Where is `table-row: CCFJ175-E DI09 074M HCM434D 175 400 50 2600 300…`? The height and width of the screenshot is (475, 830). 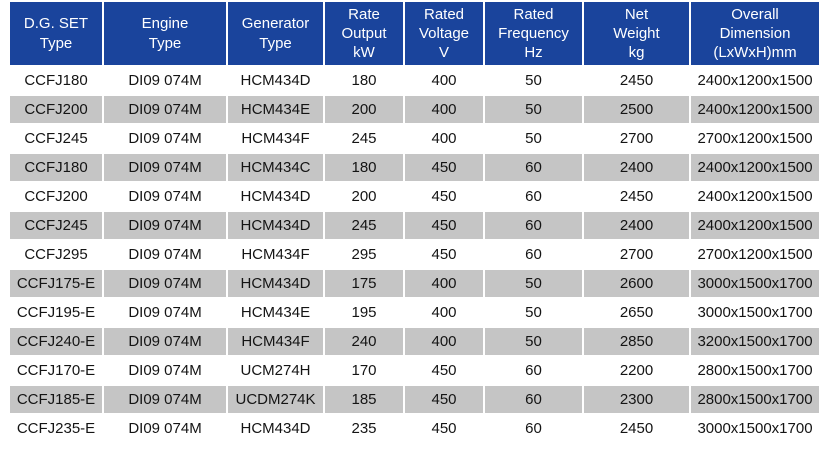
table-row: CCFJ175-E DI09 074M HCM434D 175 400 50 2600 300… is located at coordinates (414, 283).